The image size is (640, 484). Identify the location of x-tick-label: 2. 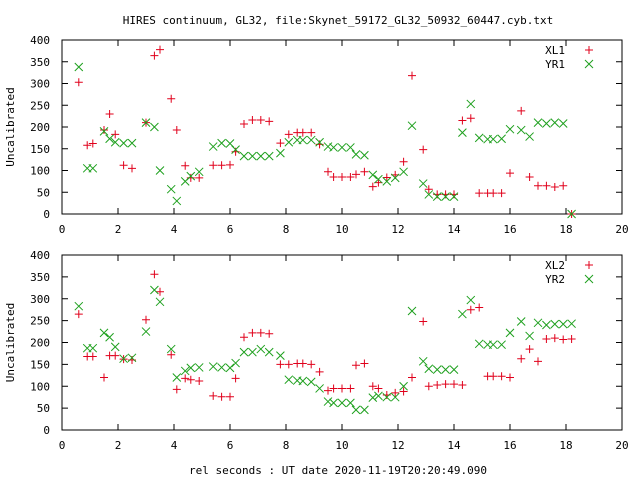
(118, 229).